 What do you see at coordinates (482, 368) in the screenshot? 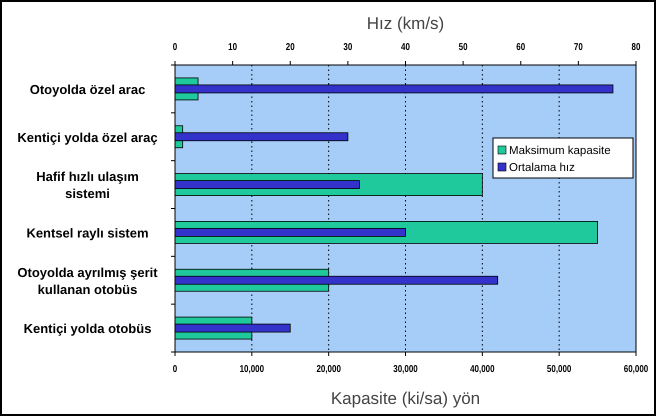
I see `x-tick-label: 40,000` at bounding box center [482, 368].